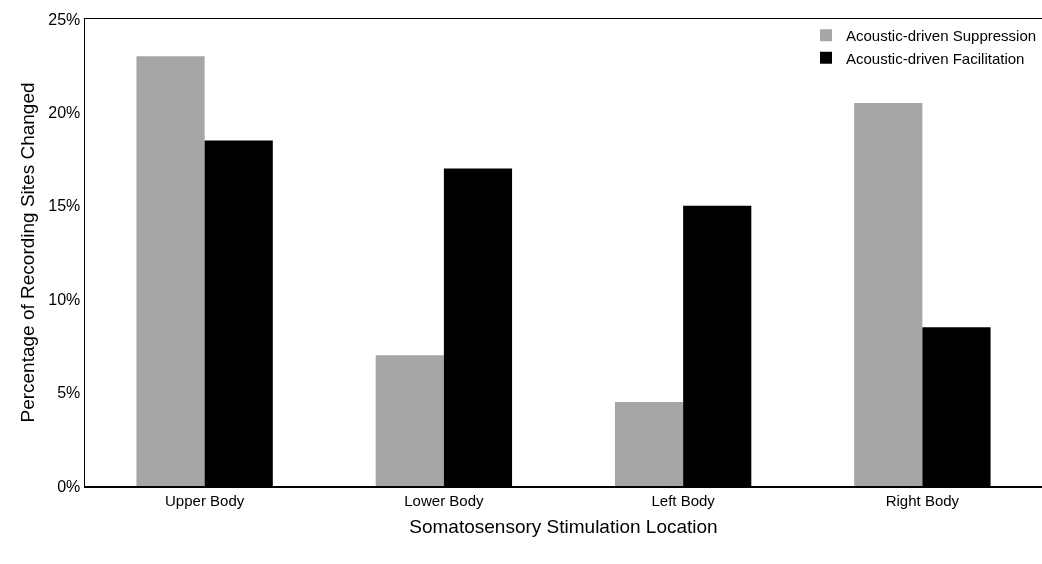 The height and width of the screenshot is (564, 1042). Describe the element at coordinates (69, 393) in the screenshot. I see `y-tick-label: 5%` at that location.